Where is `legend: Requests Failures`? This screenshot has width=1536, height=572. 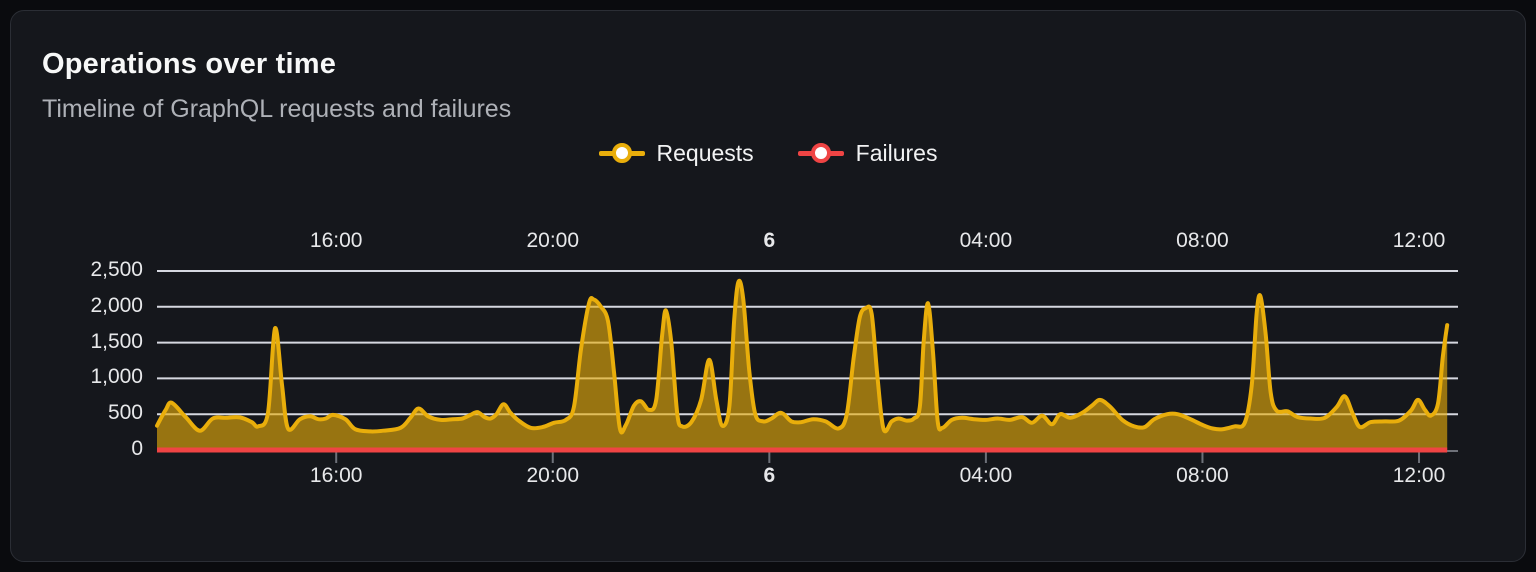 legend: Requests Failures is located at coordinates (768, 153).